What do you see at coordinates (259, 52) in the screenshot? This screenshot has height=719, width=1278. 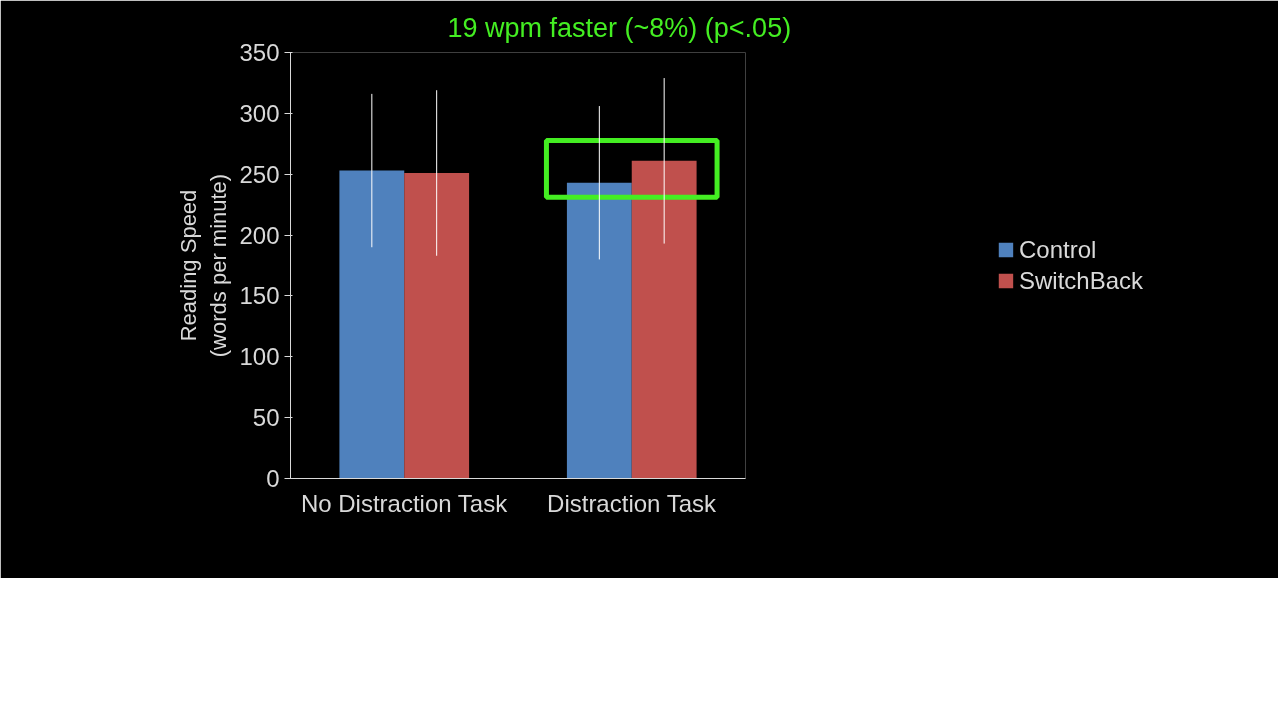 I see `y-tick-label: 350` at bounding box center [259, 52].